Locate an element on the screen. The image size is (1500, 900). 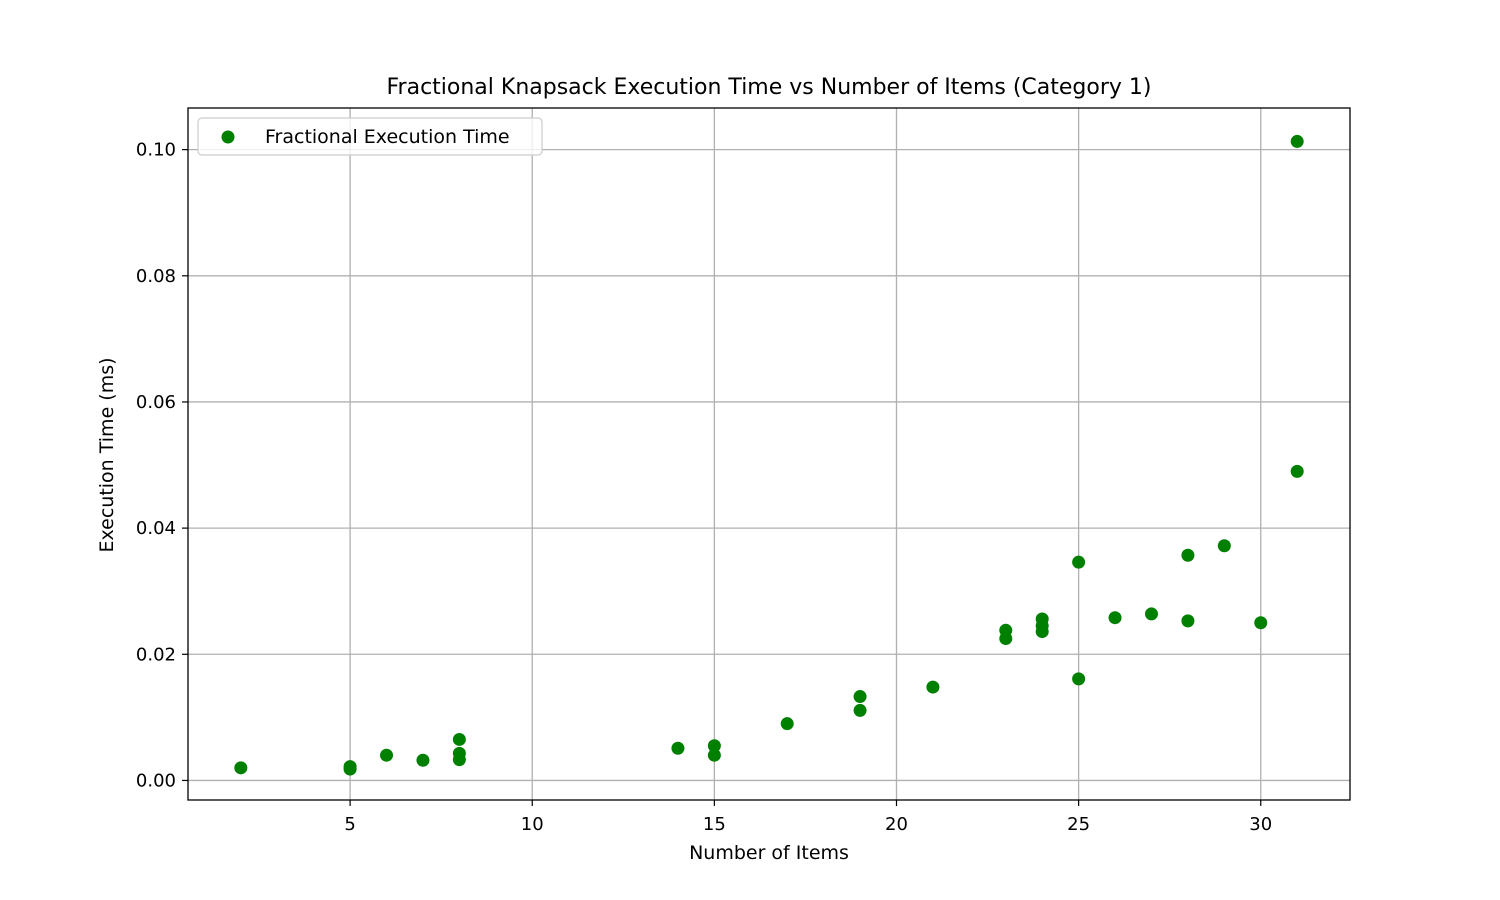
legend-box is located at coordinates (370, 136).